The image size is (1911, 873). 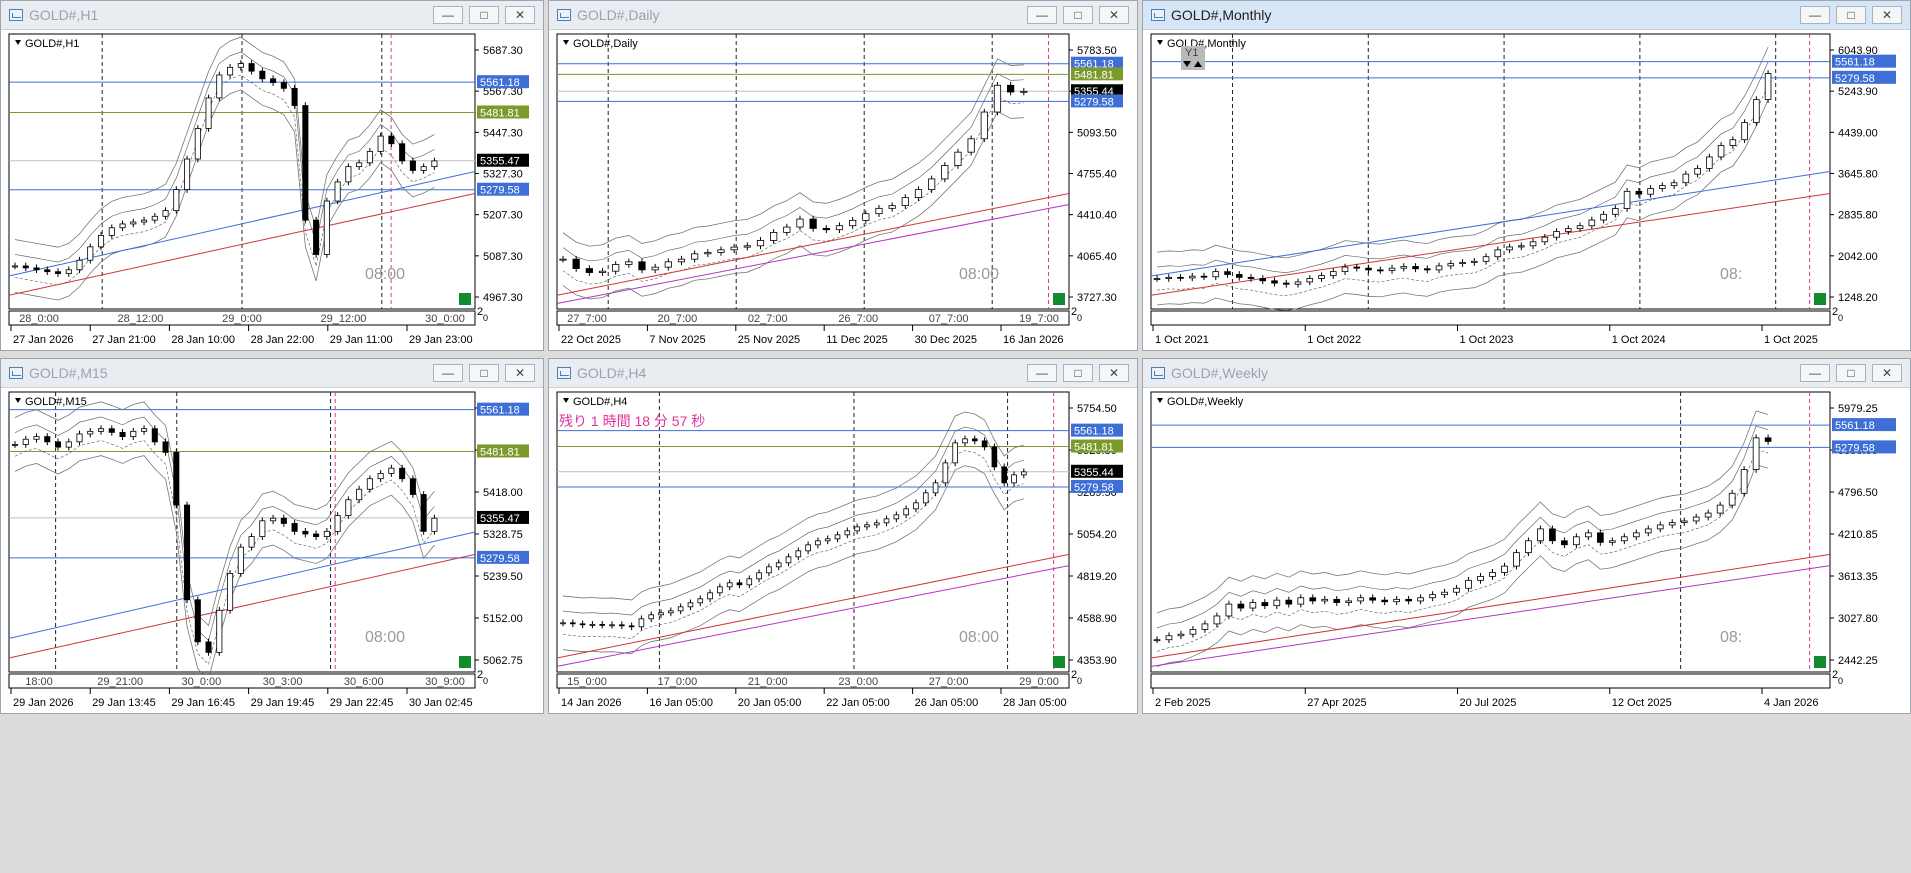 What do you see at coordinates (947, 703) in the screenshot?
I see `time-tick-label: 26 Jan 05:00` at bounding box center [947, 703].